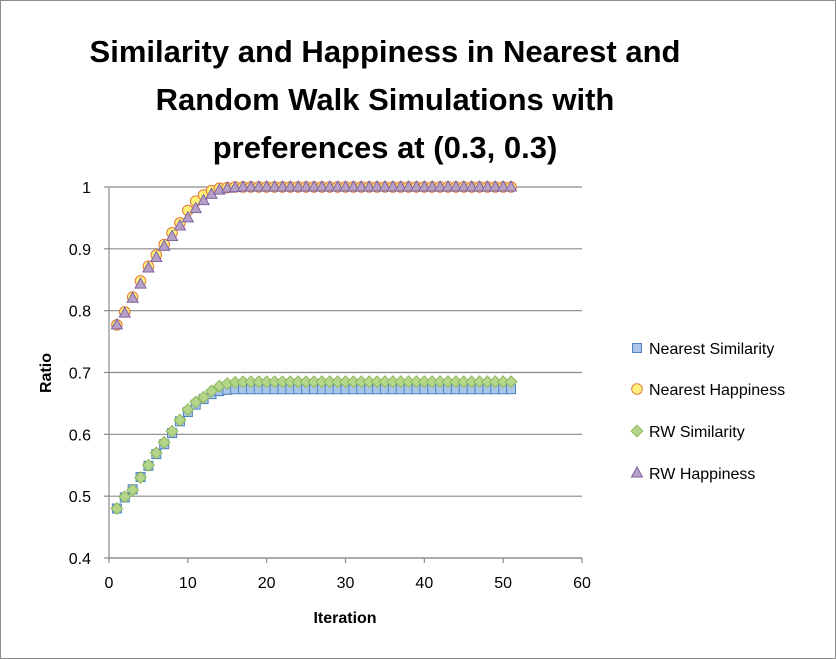 This screenshot has width=836, height=659. I want to click on x-tick-label-2: 20, so click(267, 583).